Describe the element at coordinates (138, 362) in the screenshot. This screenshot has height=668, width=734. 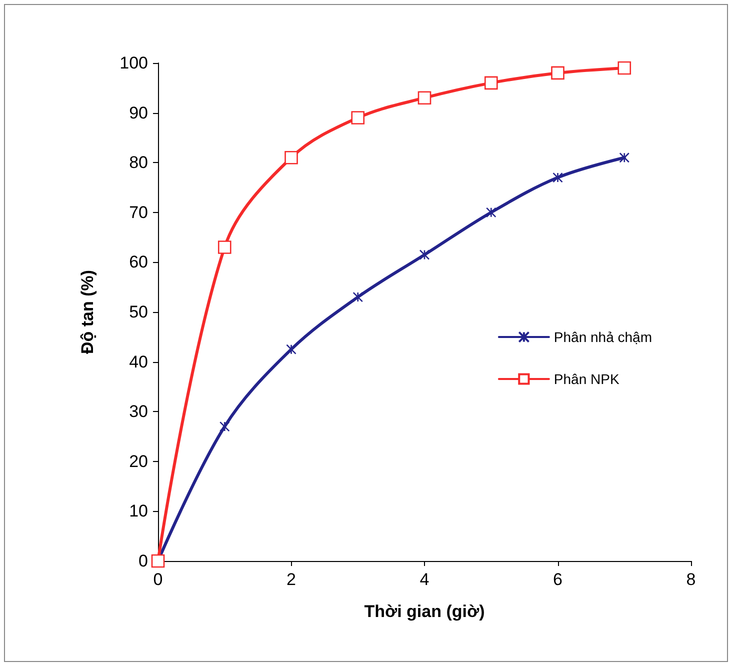
I see `y-tick-label: 40` at that location.